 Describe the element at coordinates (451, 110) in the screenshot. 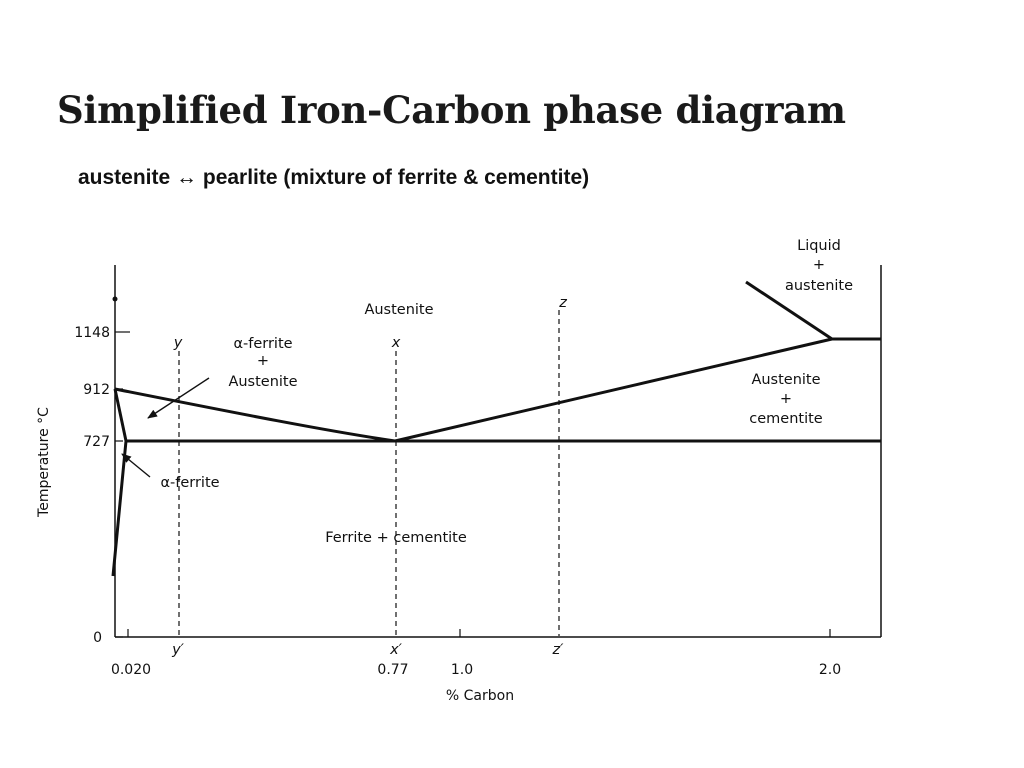

I see `slide-title: Simplified Iron-Carbon phase diagram` at that location.